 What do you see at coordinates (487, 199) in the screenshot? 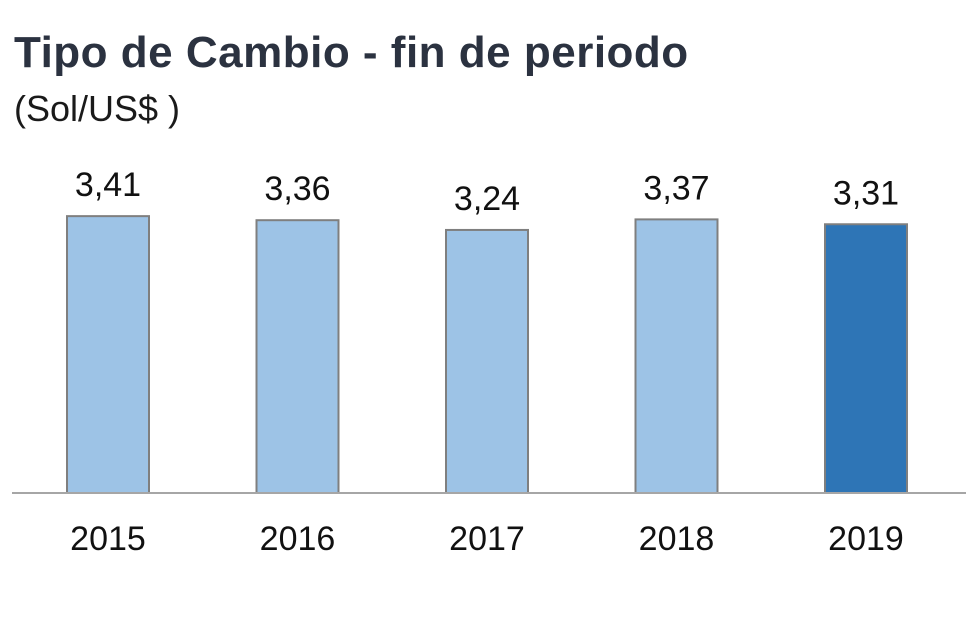
I see `data-label-2017: 3,24` at bounding box center [487, 199].